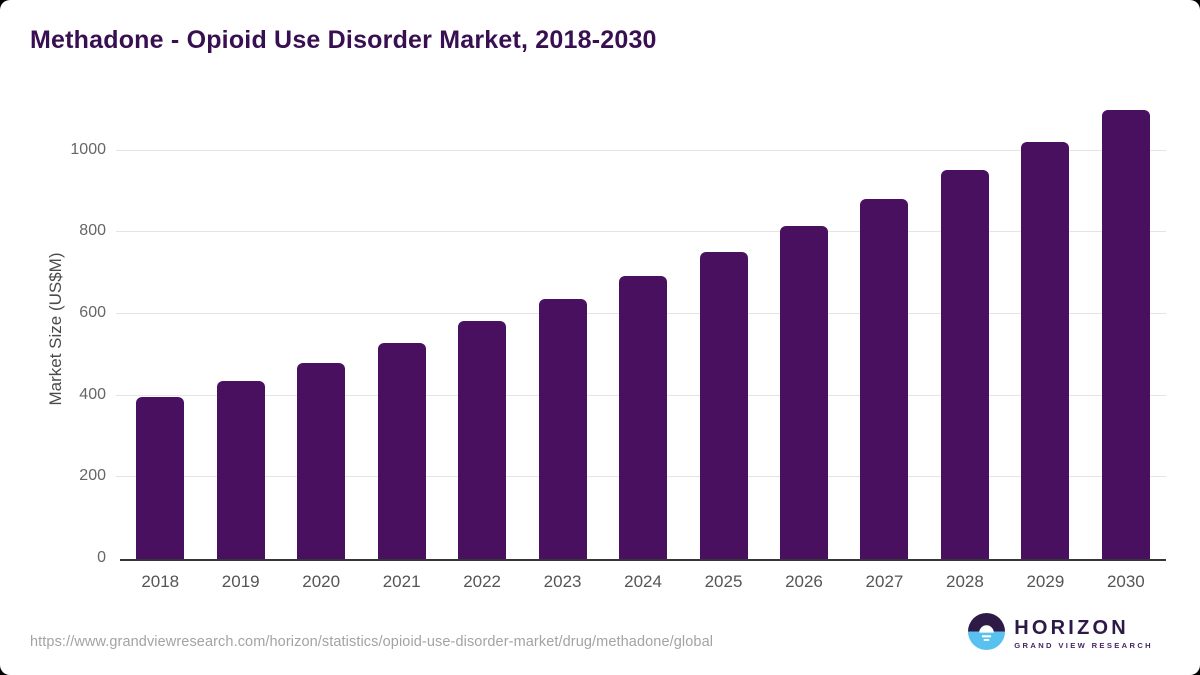 This screenshot has height=675, width=1200. Describe the element at coordinates (240, 581) in the screenshot. I see `x-tick-label-2019: 2019` at that location.